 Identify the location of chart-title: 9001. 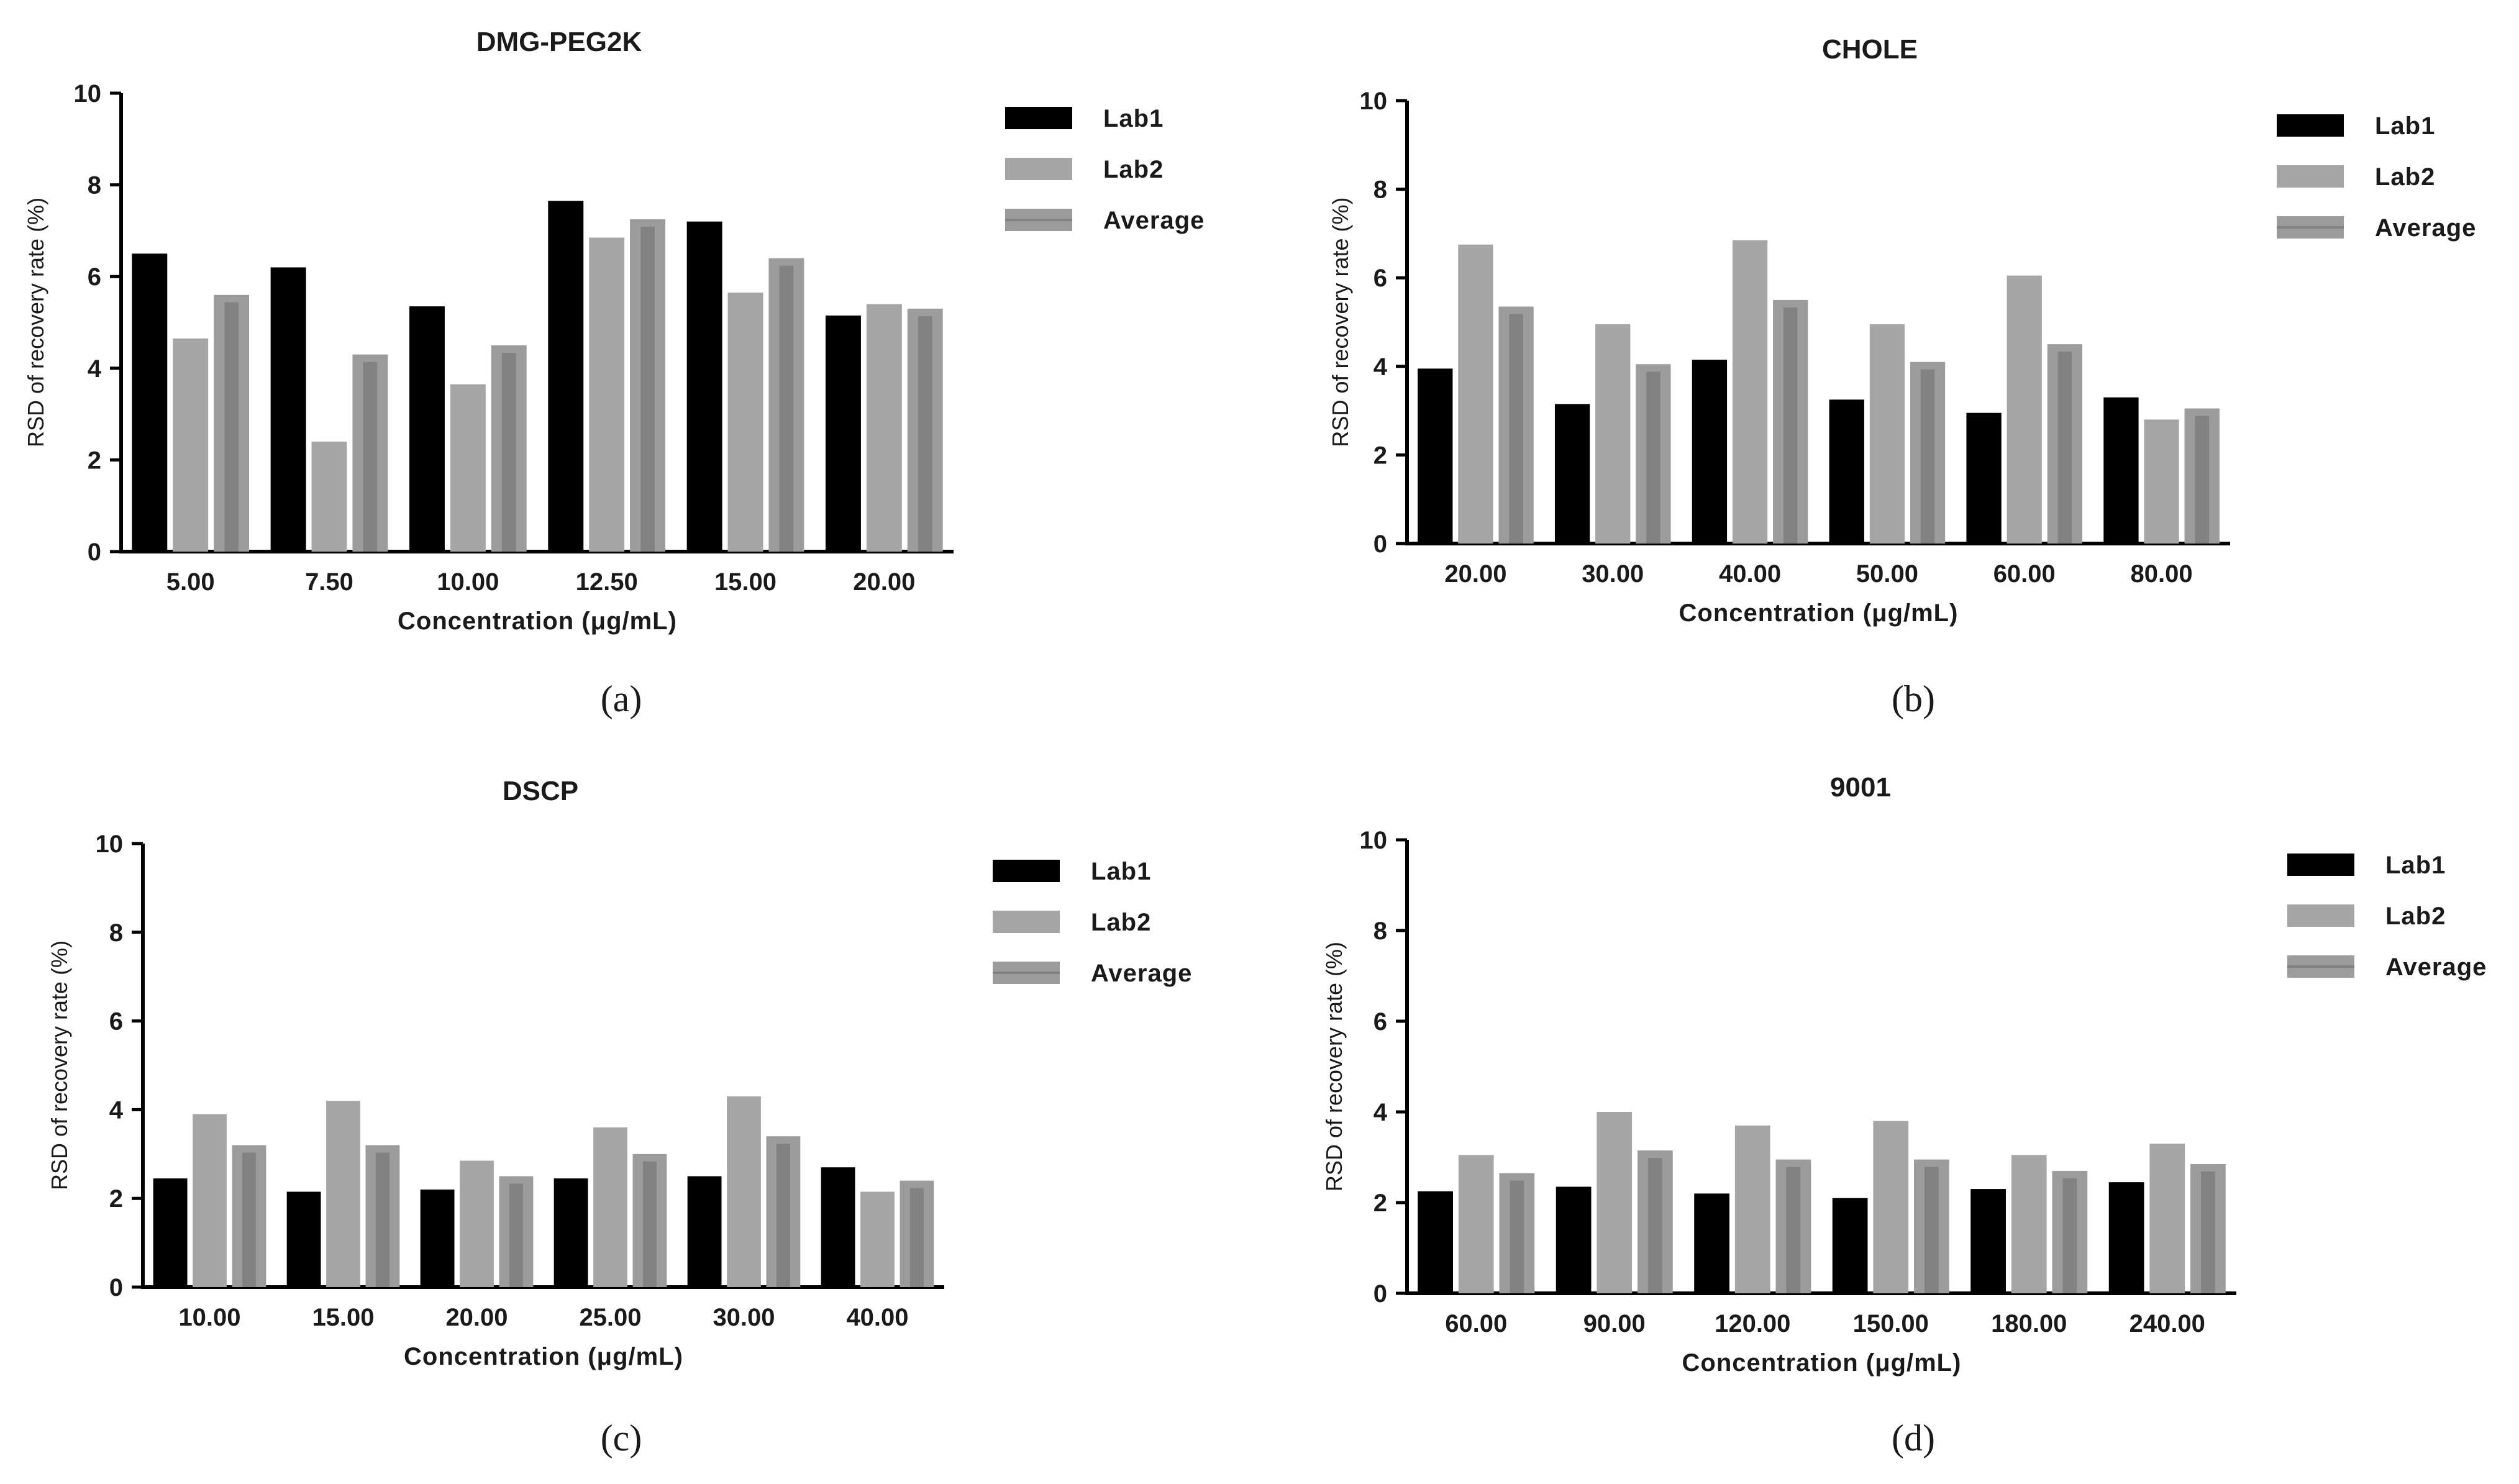
(1861, 788).